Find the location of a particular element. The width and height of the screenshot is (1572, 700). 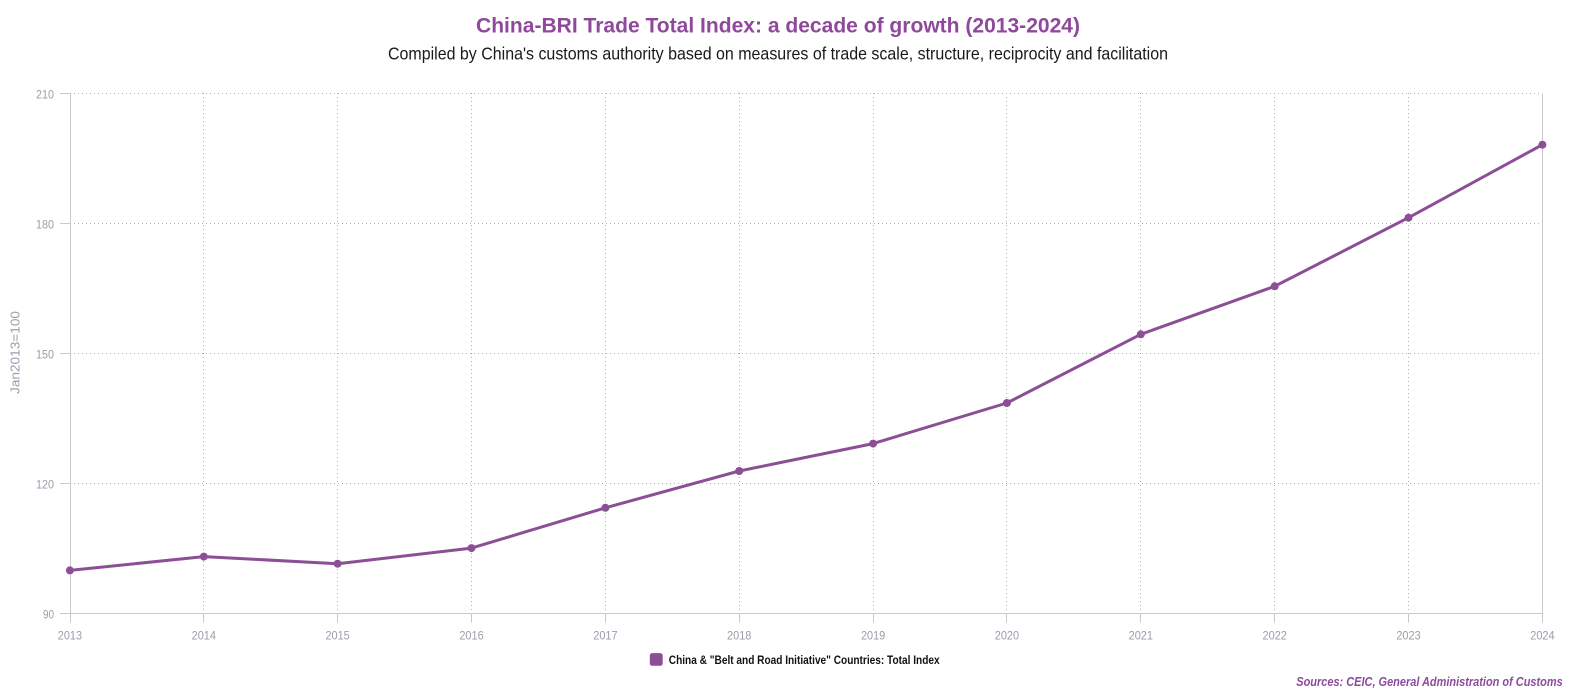

svg-text: 2018 is located at coordinates (739, 635).